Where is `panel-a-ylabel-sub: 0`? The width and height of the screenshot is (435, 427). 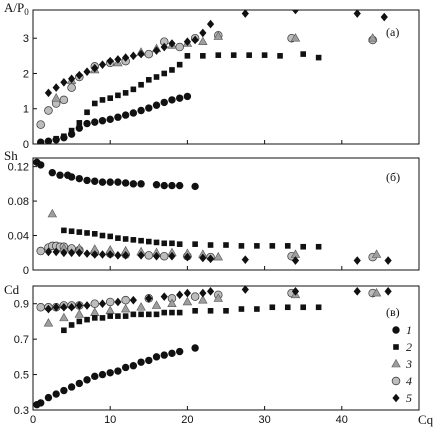 panel-a-ylabel-sub: 0 is located at coordinates (26, 12).